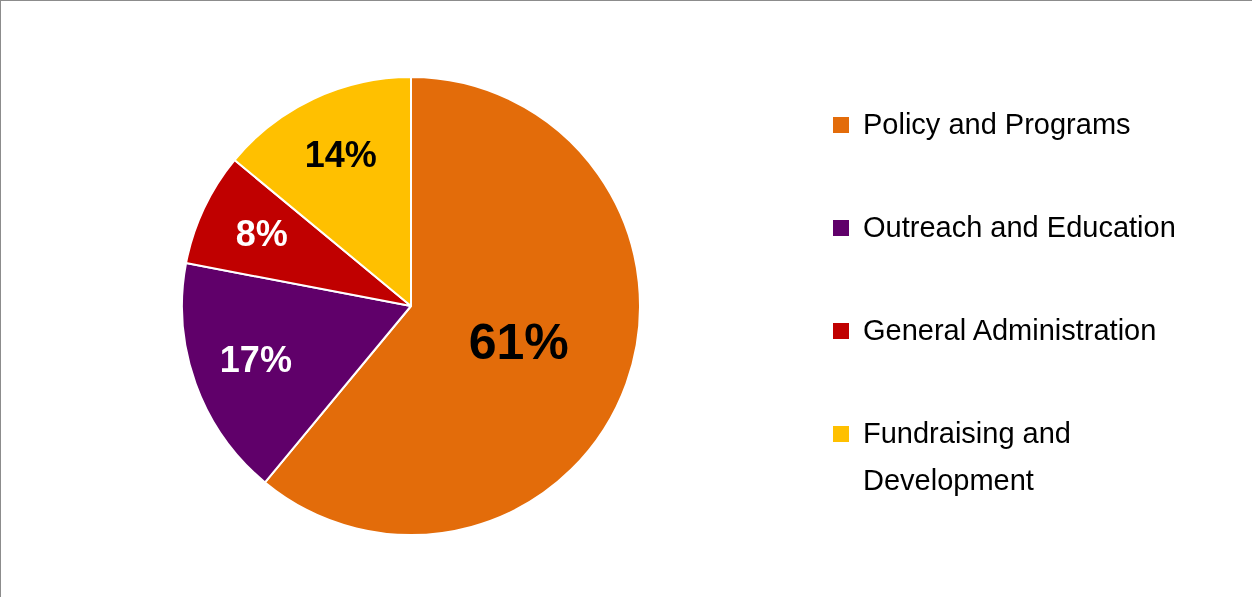 The width and height of the screenshot is (1252, 597). Describe the element at coordinates (255, 359) in the screenshot. I see `data-label: 17%` at that location.